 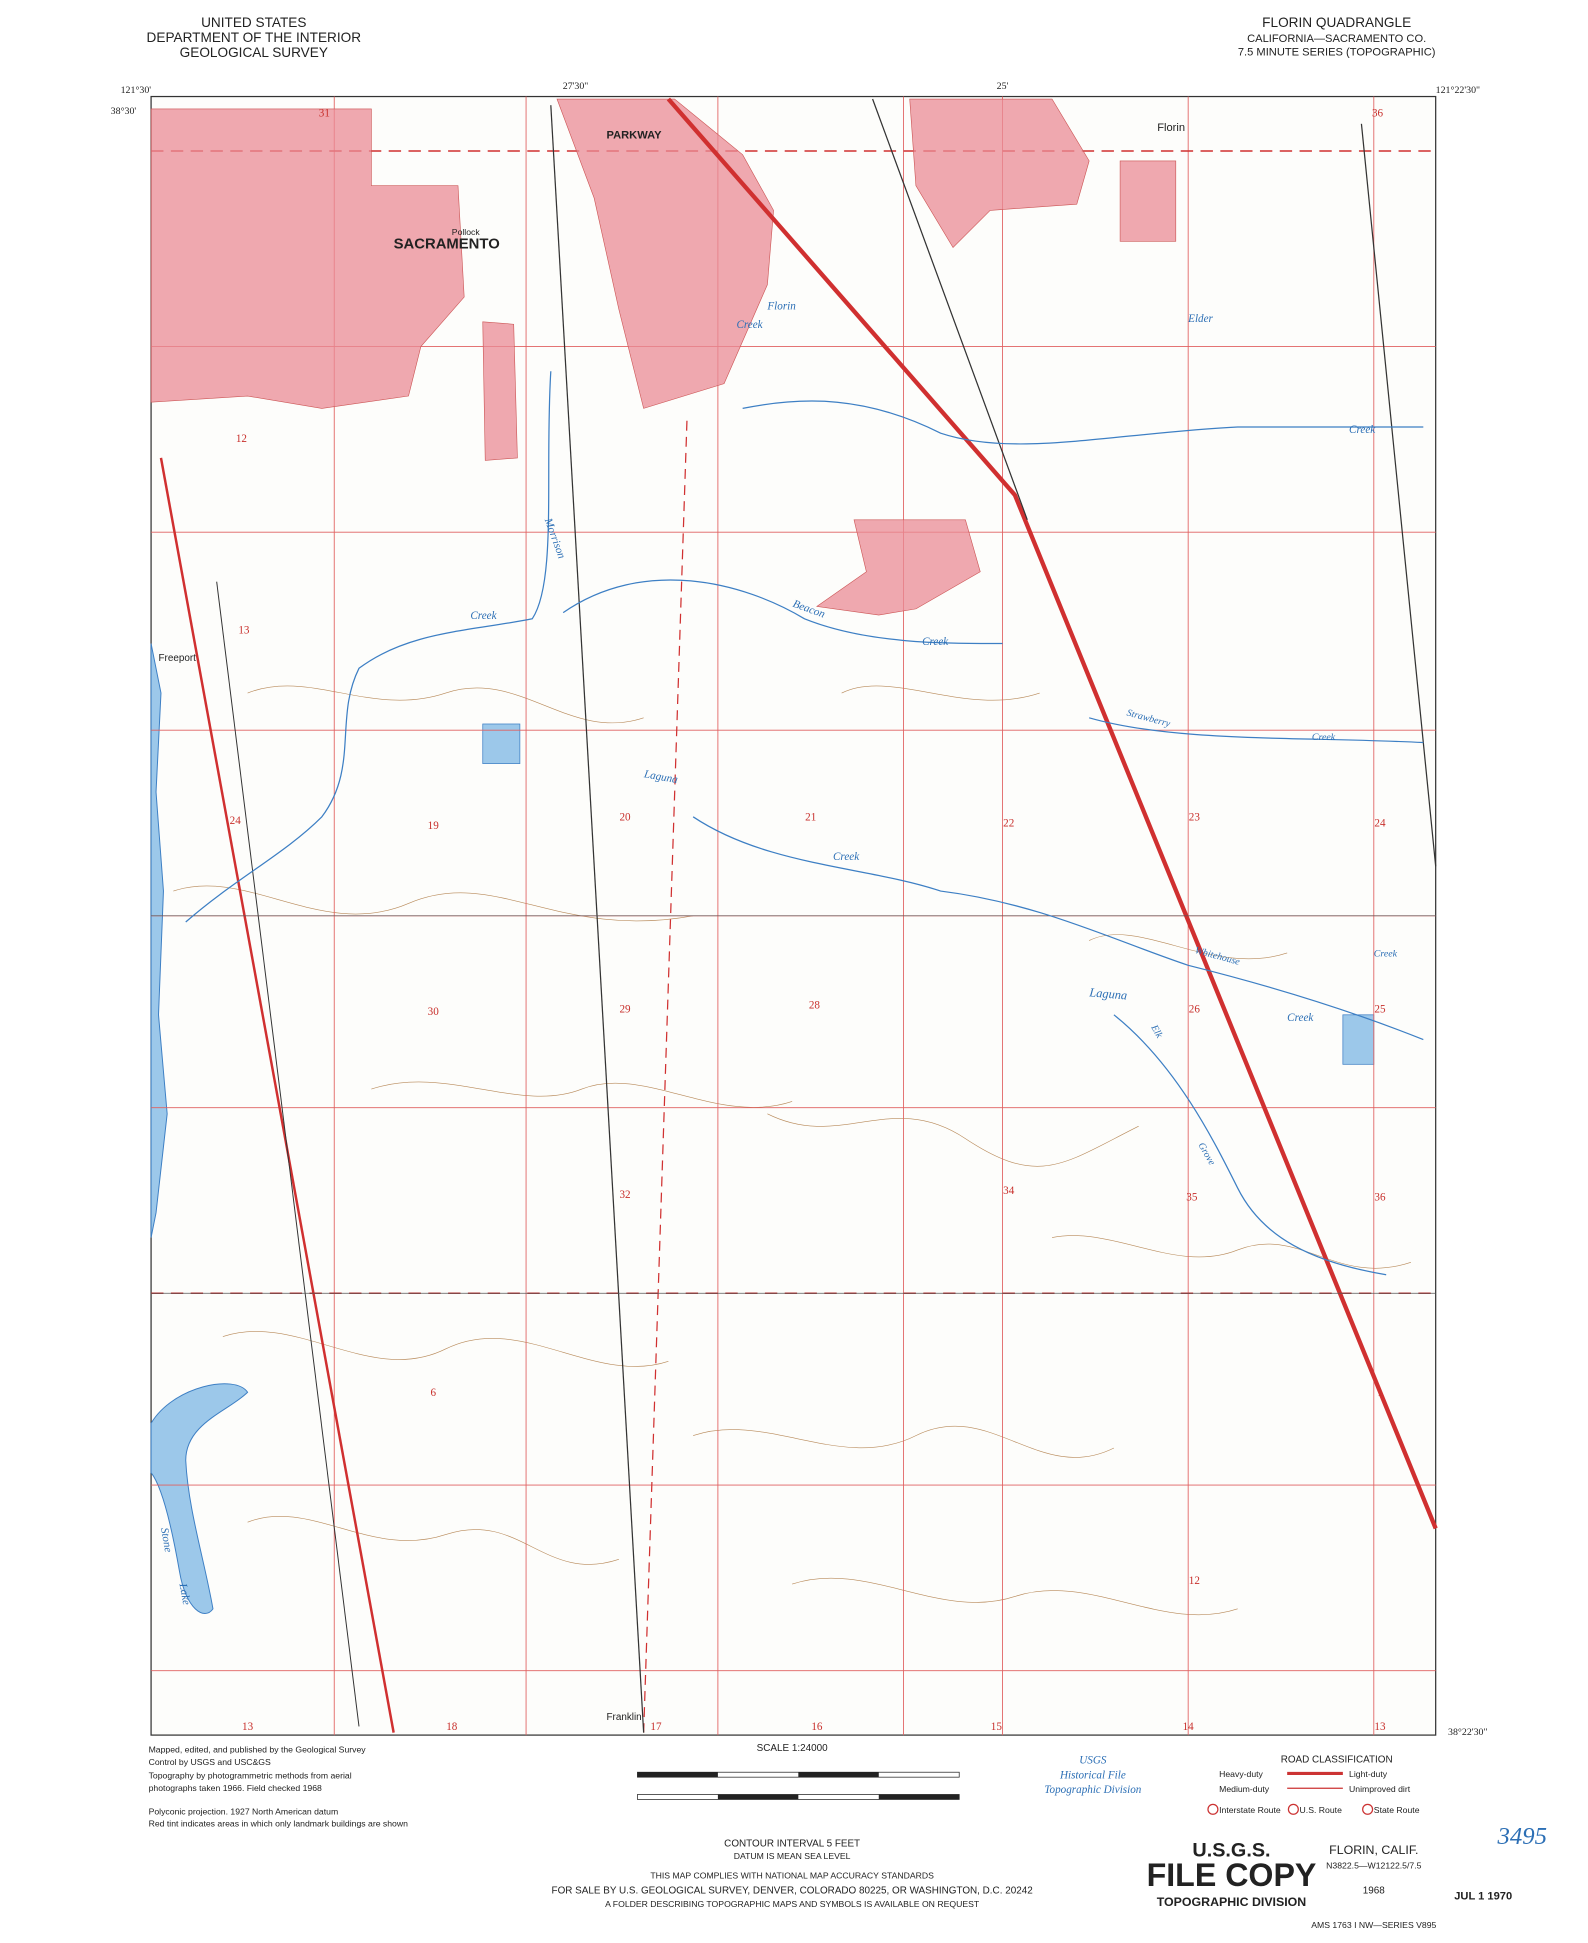 What do you see at coordinates (1232, 1875) in the screenshot?
I see `file-copy-stamp: FILE COPY` at bounding box center [1232, 1875].